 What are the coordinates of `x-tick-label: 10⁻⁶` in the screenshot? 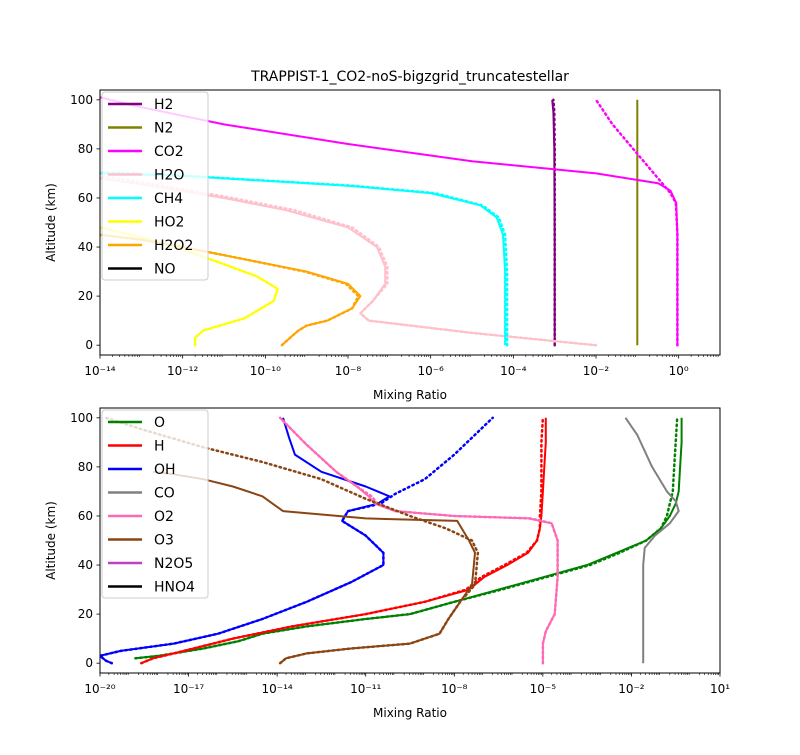 It's located at (430, 371).